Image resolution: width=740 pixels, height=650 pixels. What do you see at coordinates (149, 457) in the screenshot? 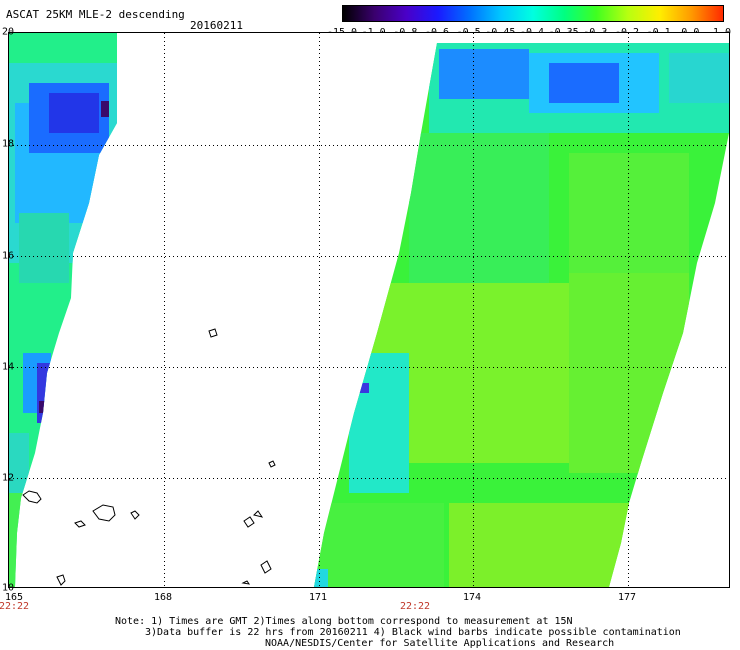
I see `island-outlines` at bounding box center [149, 457].